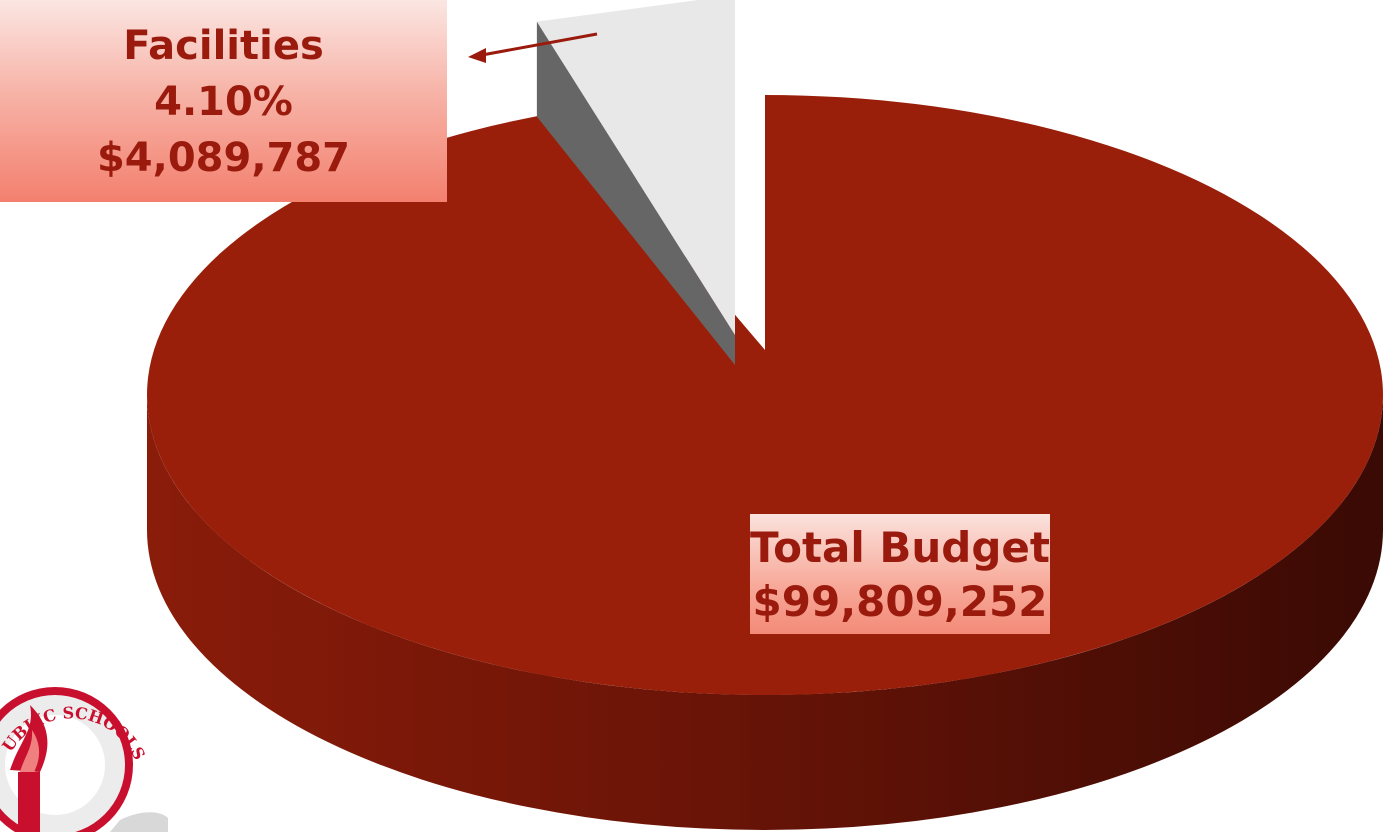  I want to click on pie-slice-facilities, so click(635, 177).